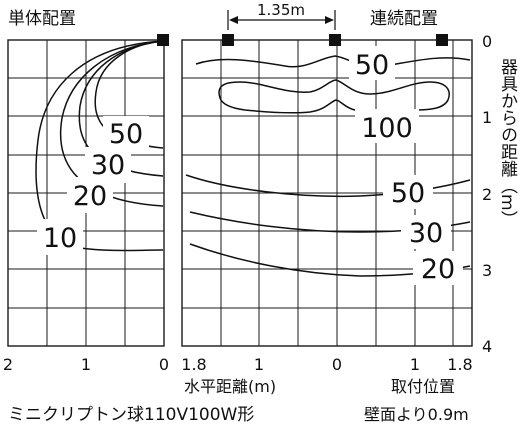 Image resolution: width=520 pixels, height=434 pixels. What do you see at coordinates (163, 40) in the screenshot?
I see `luminaire-marker` at bounding box center [163, 40].